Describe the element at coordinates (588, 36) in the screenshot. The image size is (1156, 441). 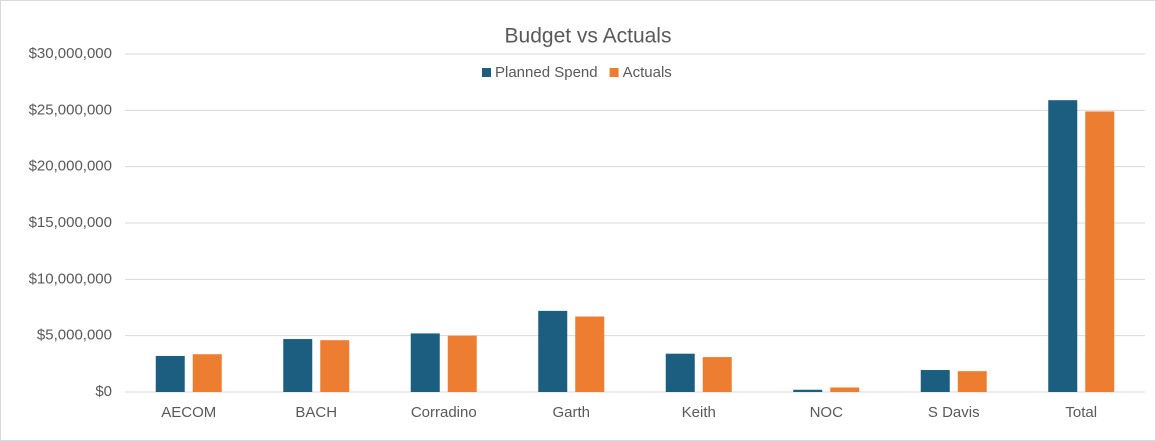
I see `chart-title: Budget vs Actuals` at that location.